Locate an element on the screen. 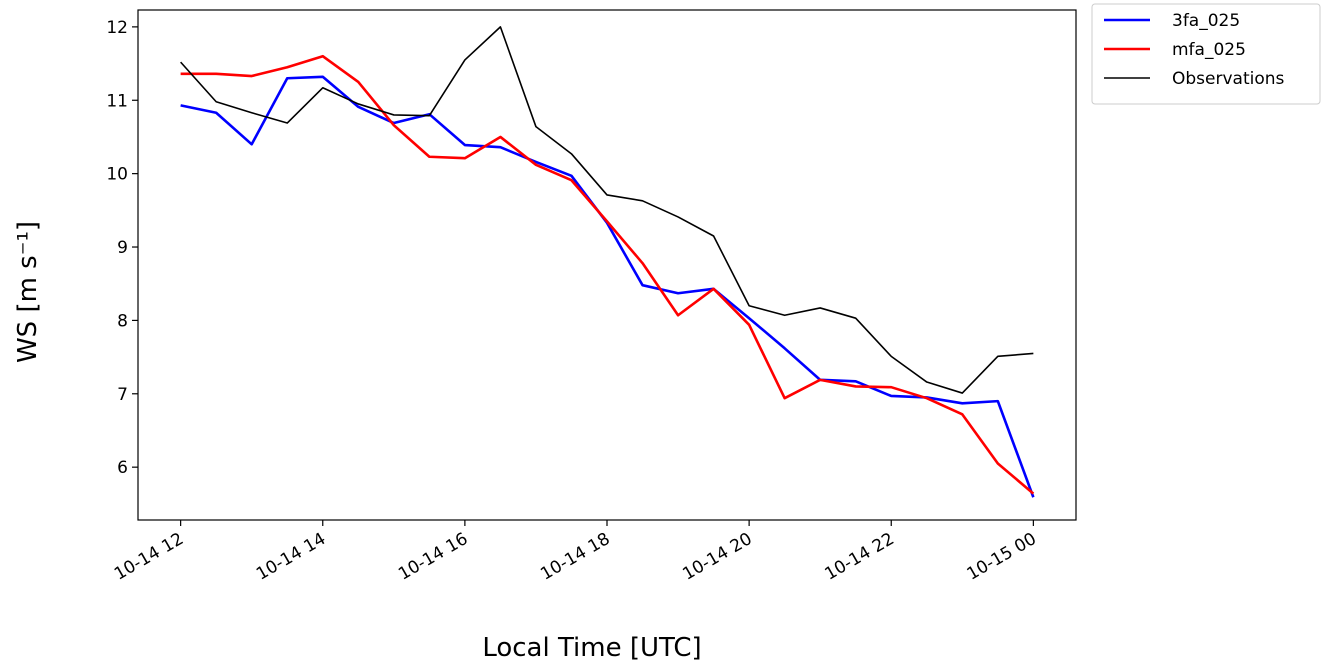 The height and width of the screenshot is (666, 1328). x-tick-label: 10-14 22 is located at coordinates (860, 557).